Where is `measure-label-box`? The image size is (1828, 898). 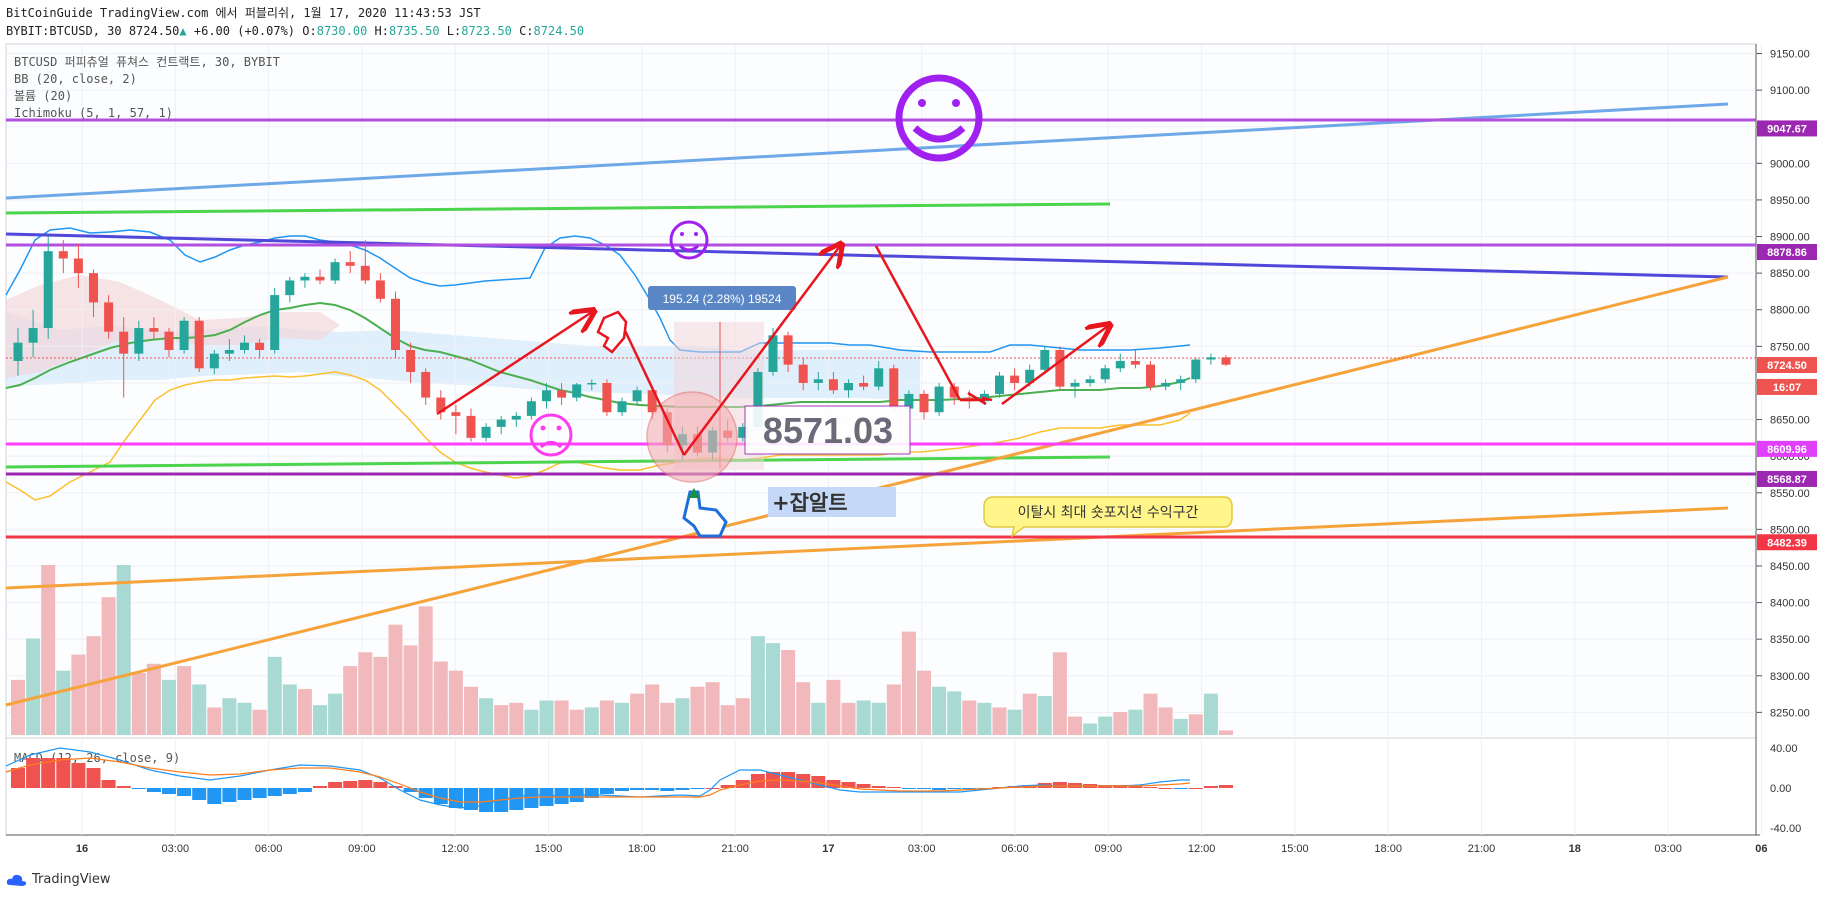 measure-label-box is located at coordinates (722, 298).